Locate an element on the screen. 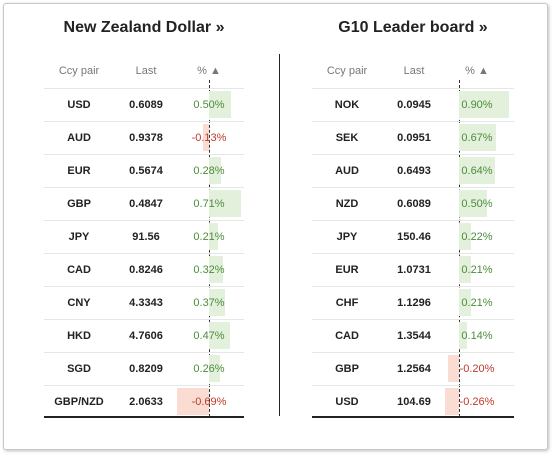 This screenshot has height=455, width=553. last-price-cell: 0.8209 is located at coordinates (146, 369).